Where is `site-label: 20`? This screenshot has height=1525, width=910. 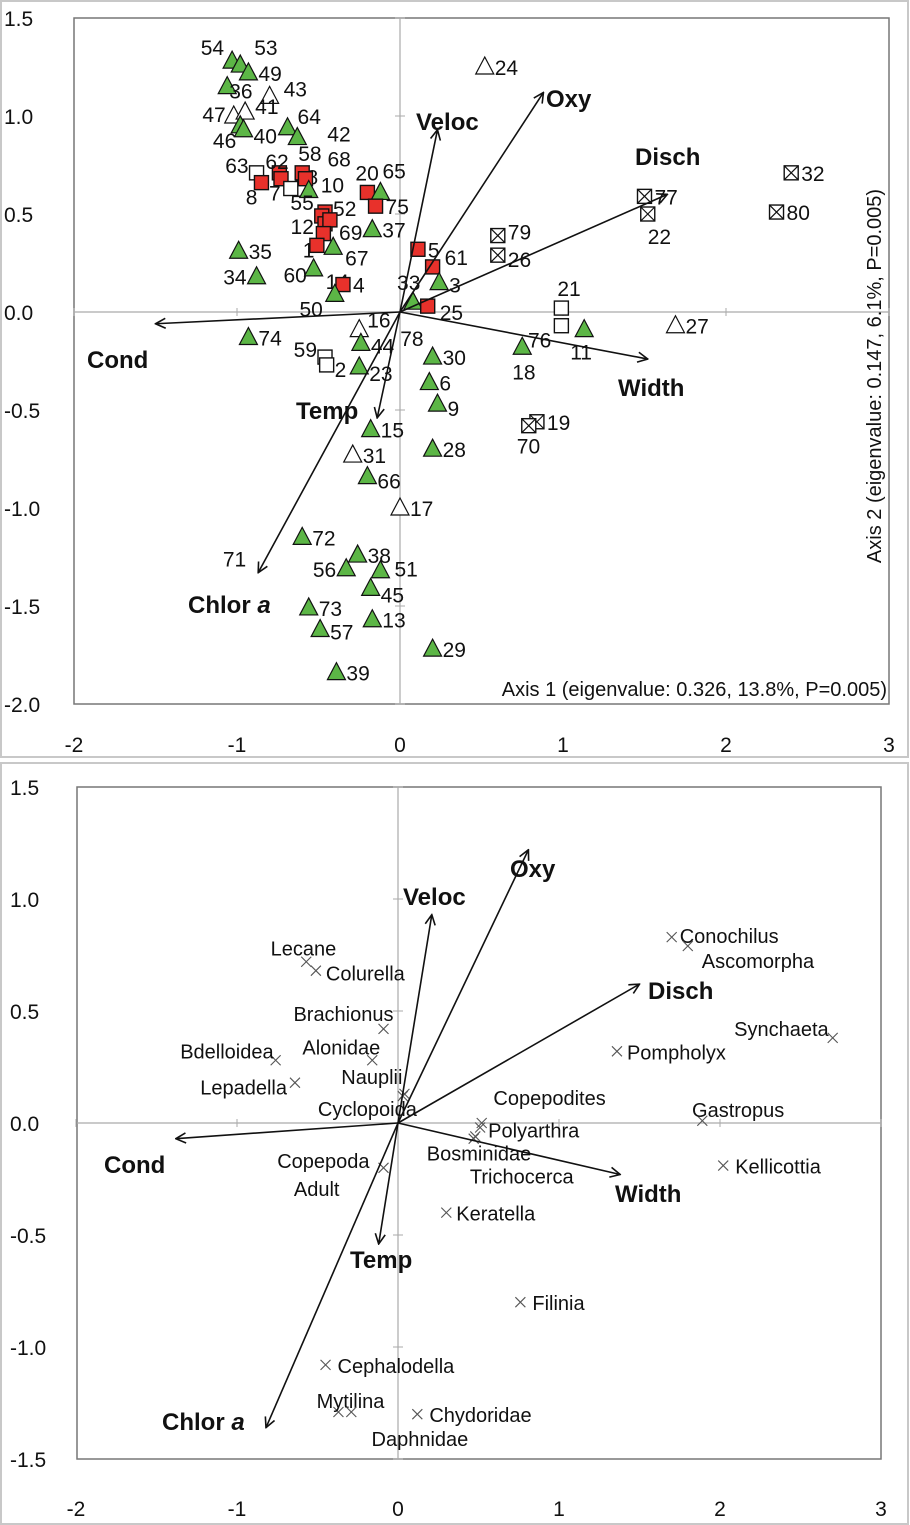
site-label: 20 is located at coordinates (366, 173).